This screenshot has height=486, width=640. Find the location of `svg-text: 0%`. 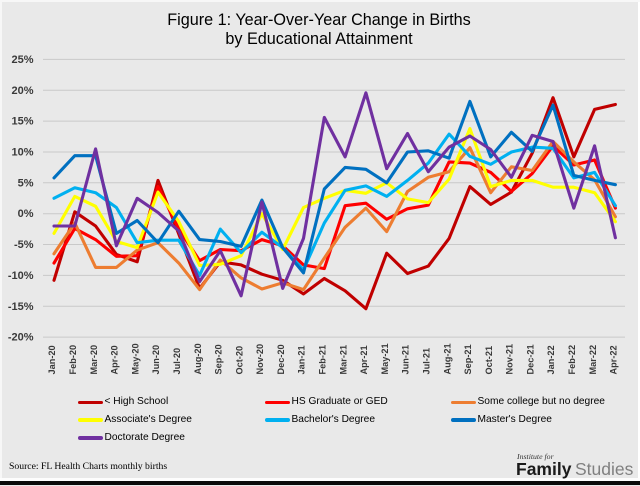

svg-text: 0% is located at coordinates (26, 214).